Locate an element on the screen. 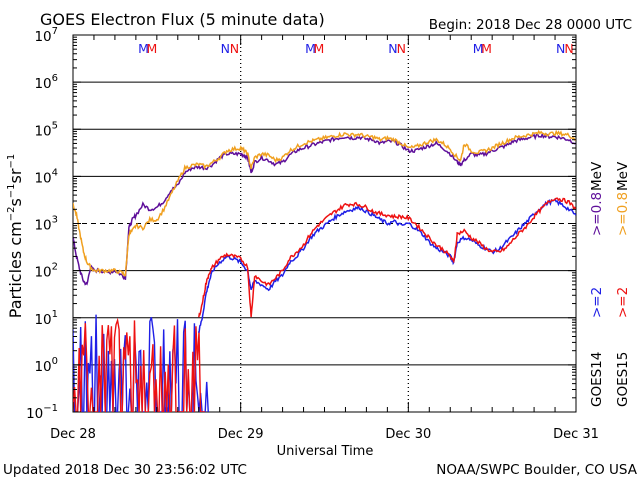 This screenshot has width=640, height=480. legend-satellite-goes15: GOES15 is located at coordinates (623, 379).